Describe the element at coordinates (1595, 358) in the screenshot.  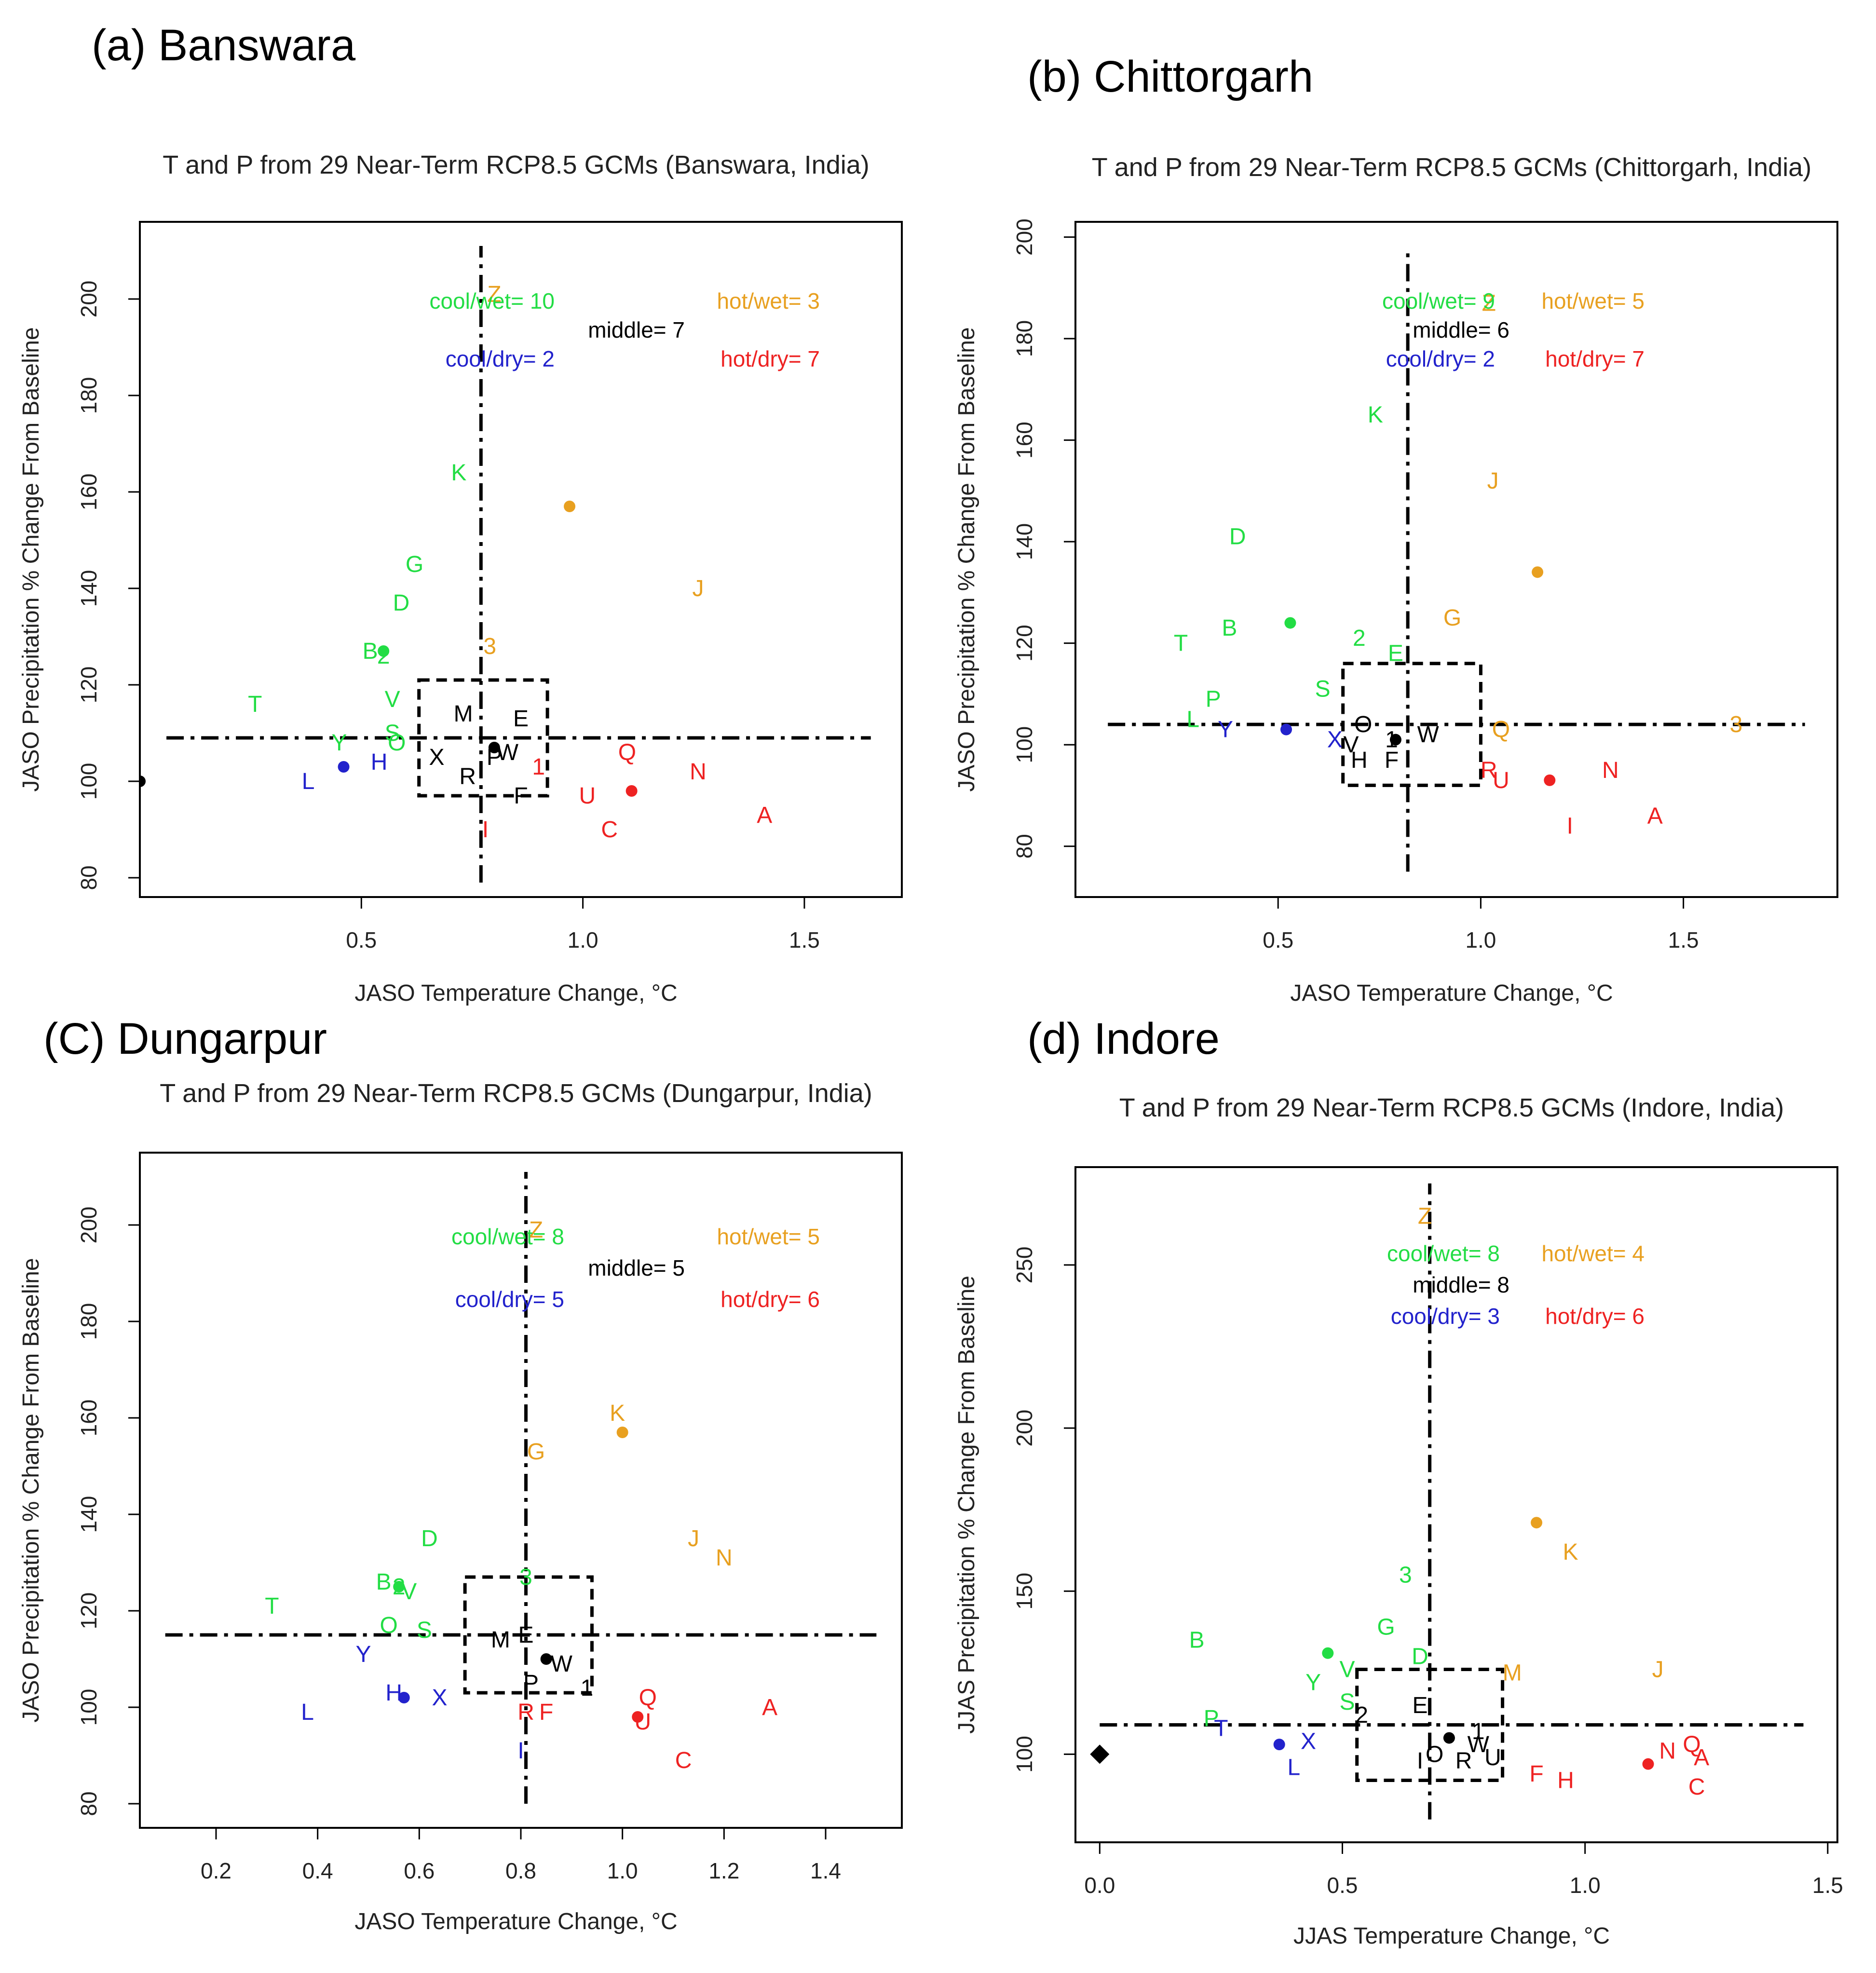
I see `count-hot-dry: hot/dry= 7` at that location.